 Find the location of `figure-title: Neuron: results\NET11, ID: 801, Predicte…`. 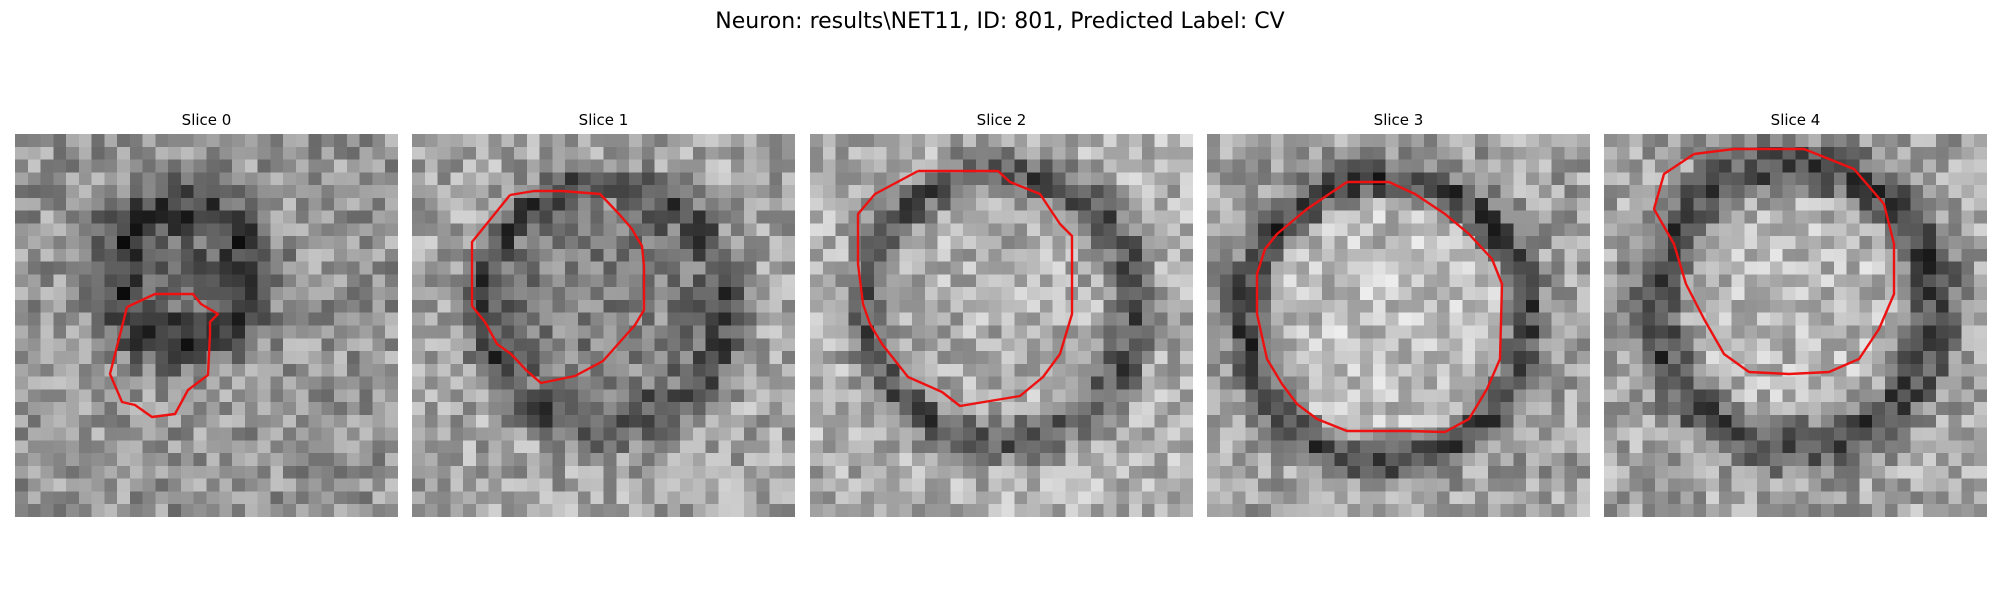

figure-title: Neuron: results\NET11, ID: 801, Predicte… is located at coordinates (1000, 21).